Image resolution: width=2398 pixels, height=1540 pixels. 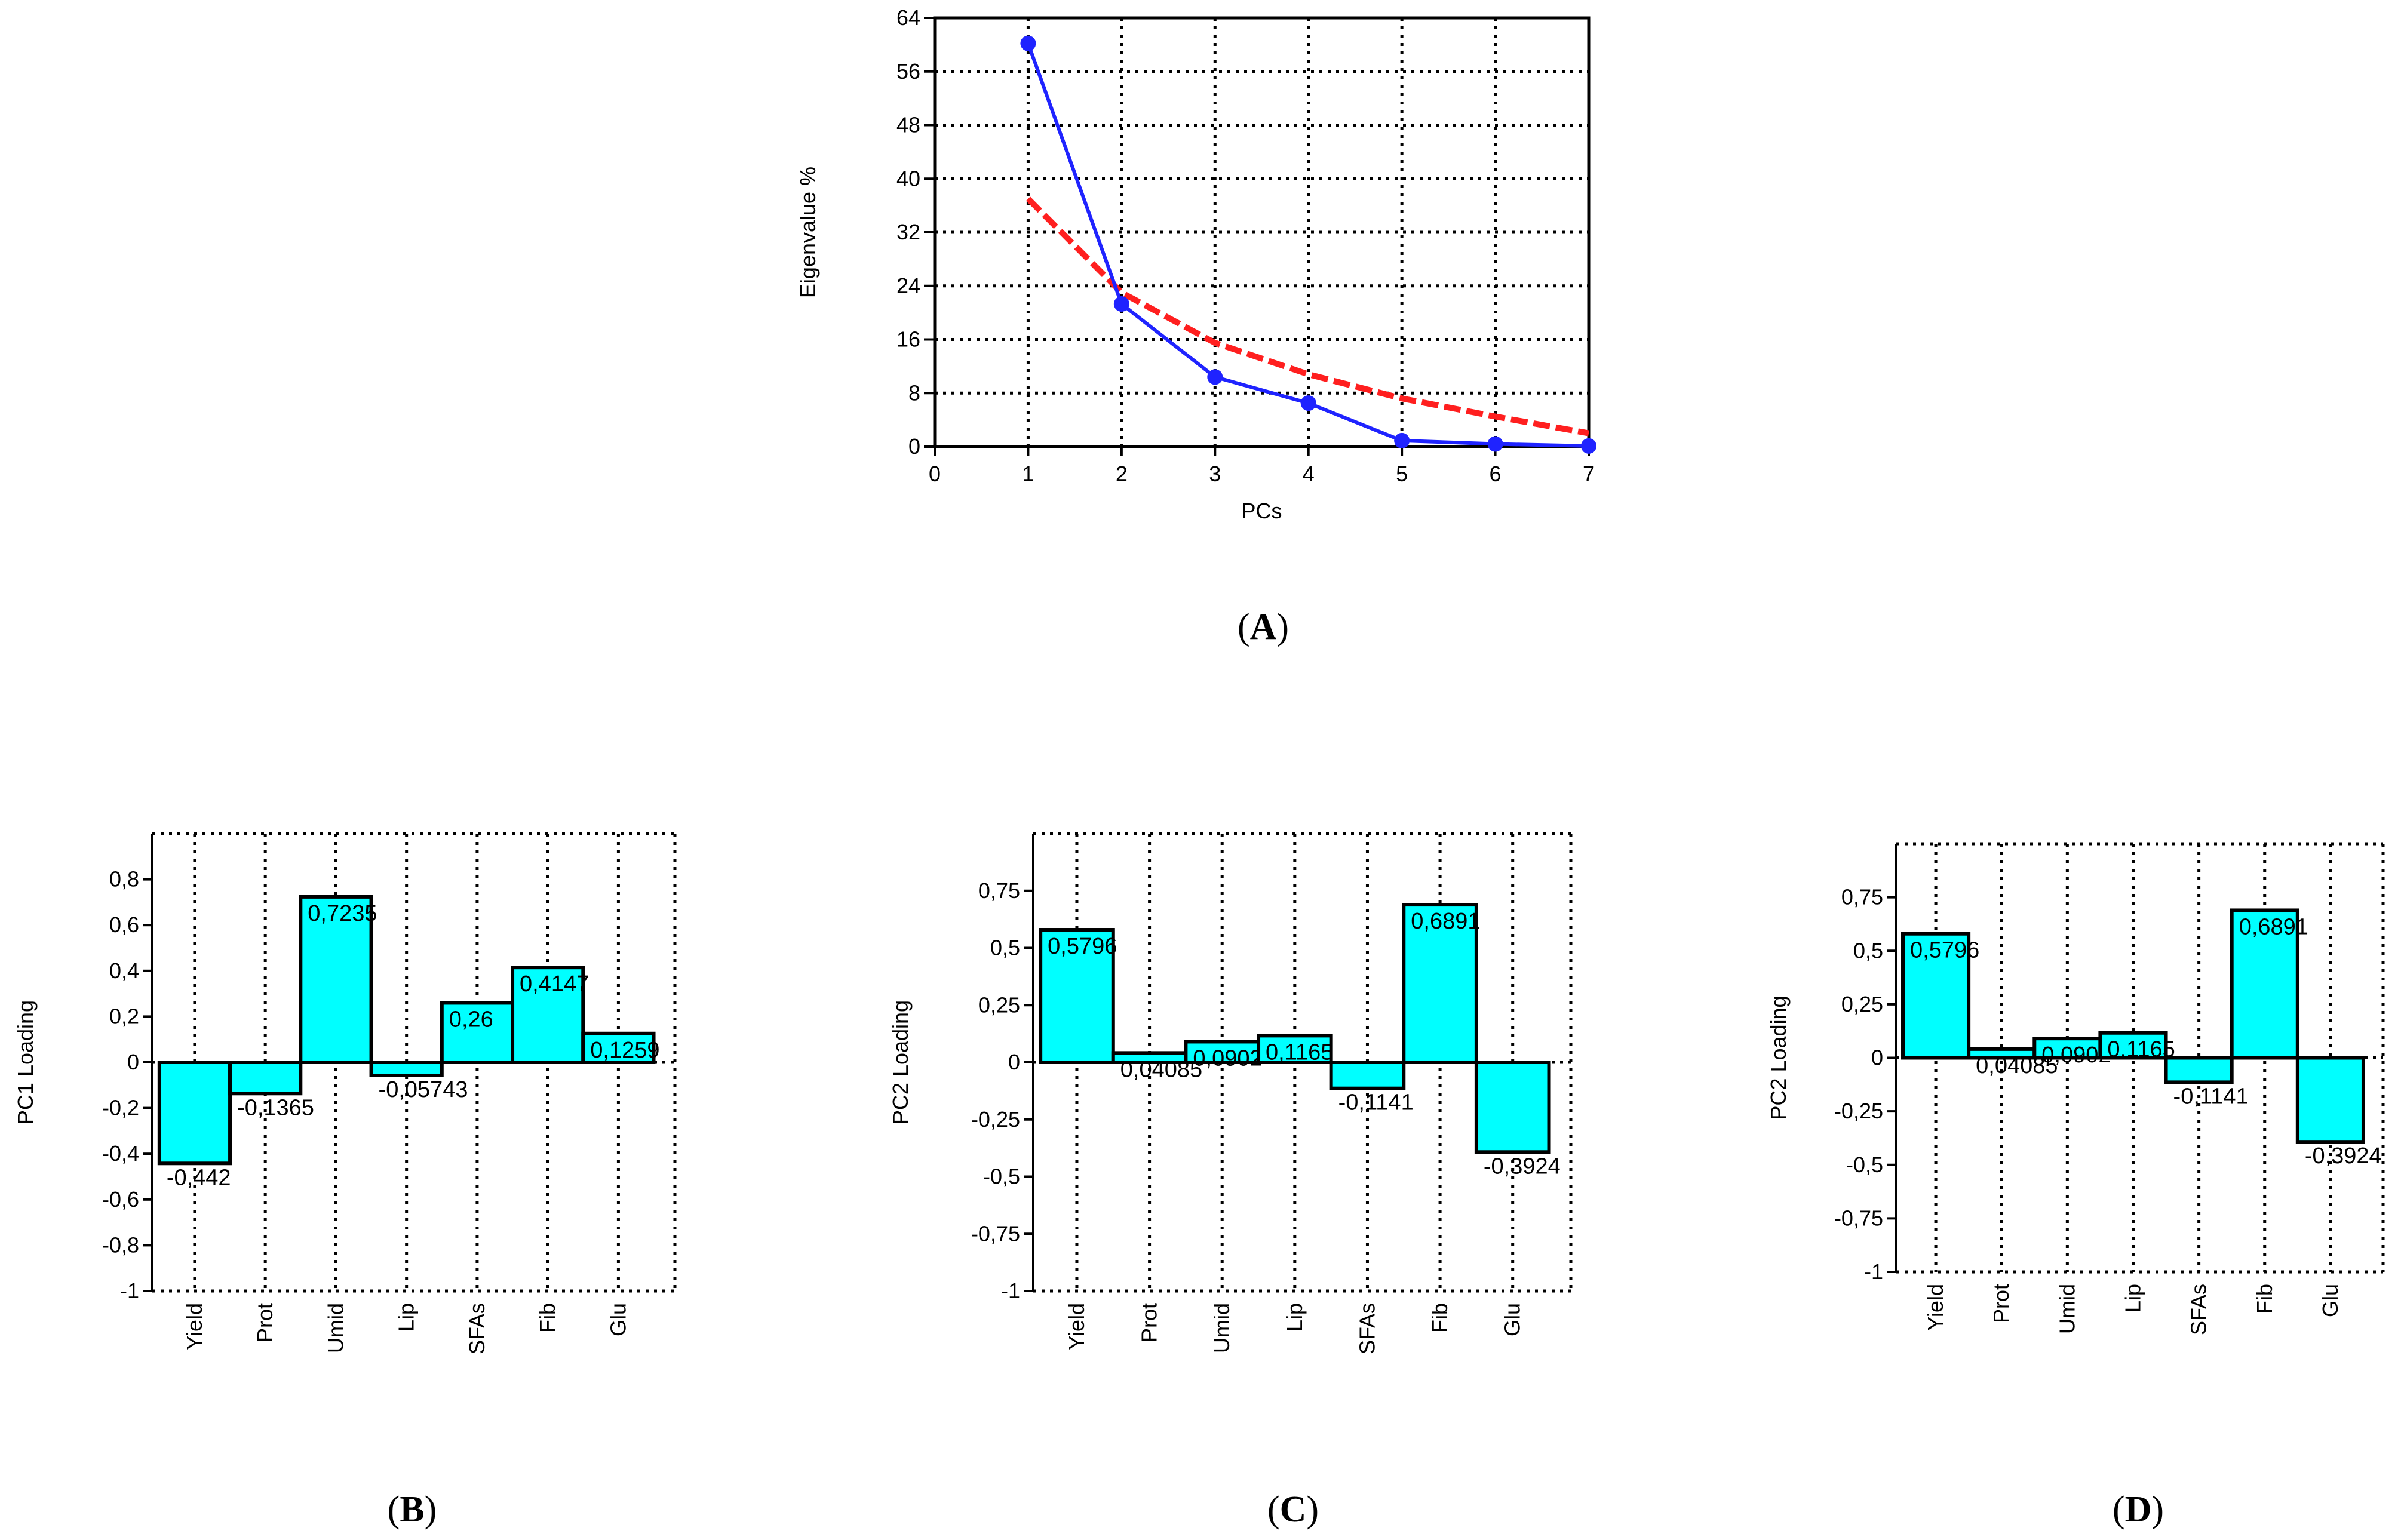 I want to click on bar-value-label: 0,7235, so click(x=342, y=914).